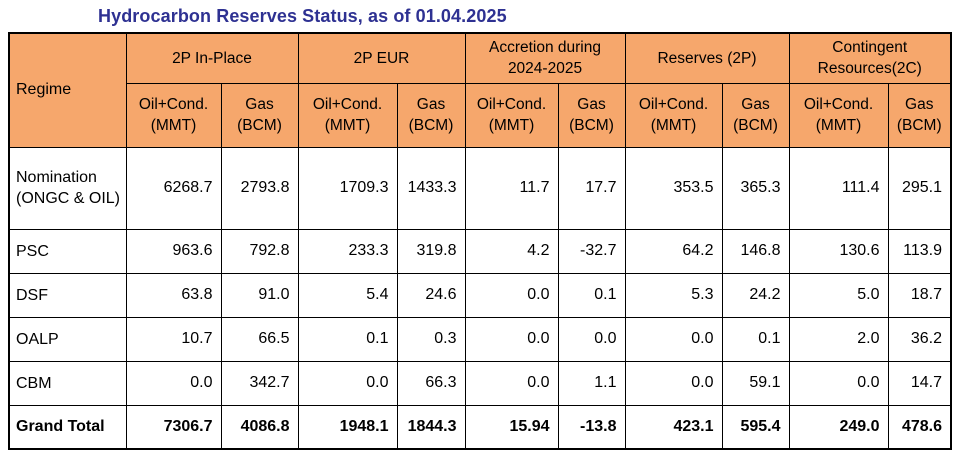 Image resolution: width=958 pixels, height=451 pixels. Describe the element at coordinates (511, 427) in the screenshot. I see `value-cell: 15.94` at that location.